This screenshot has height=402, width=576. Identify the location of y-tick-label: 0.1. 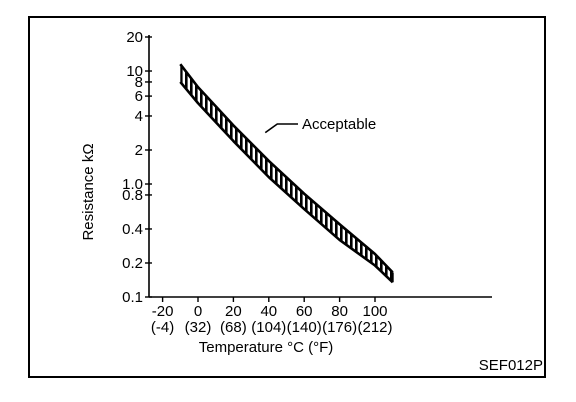
(132, 297).